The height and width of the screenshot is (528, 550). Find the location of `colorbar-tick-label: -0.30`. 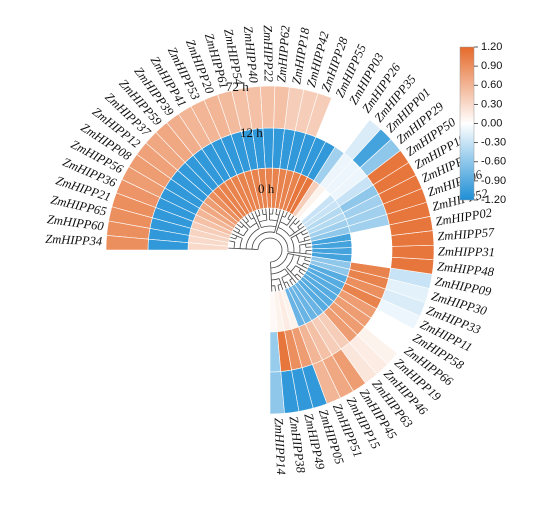

colorbar-tick-label: -0.30 is located at coordinates (493, 143).